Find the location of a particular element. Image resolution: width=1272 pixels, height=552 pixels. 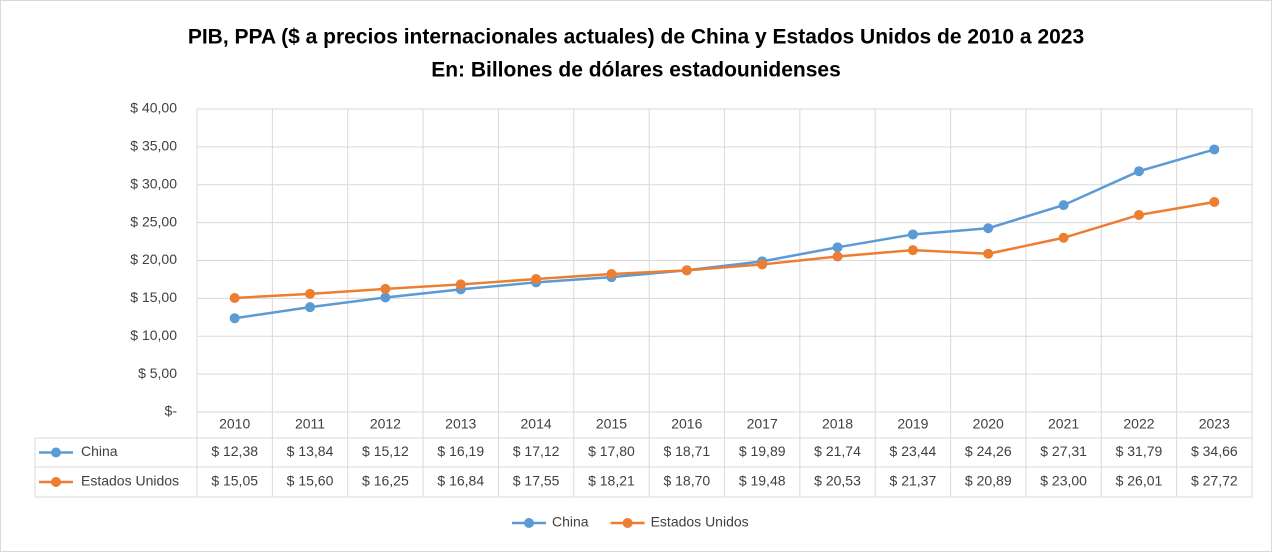

table-value: $ 18,71 is located at coordinates (686, 451).